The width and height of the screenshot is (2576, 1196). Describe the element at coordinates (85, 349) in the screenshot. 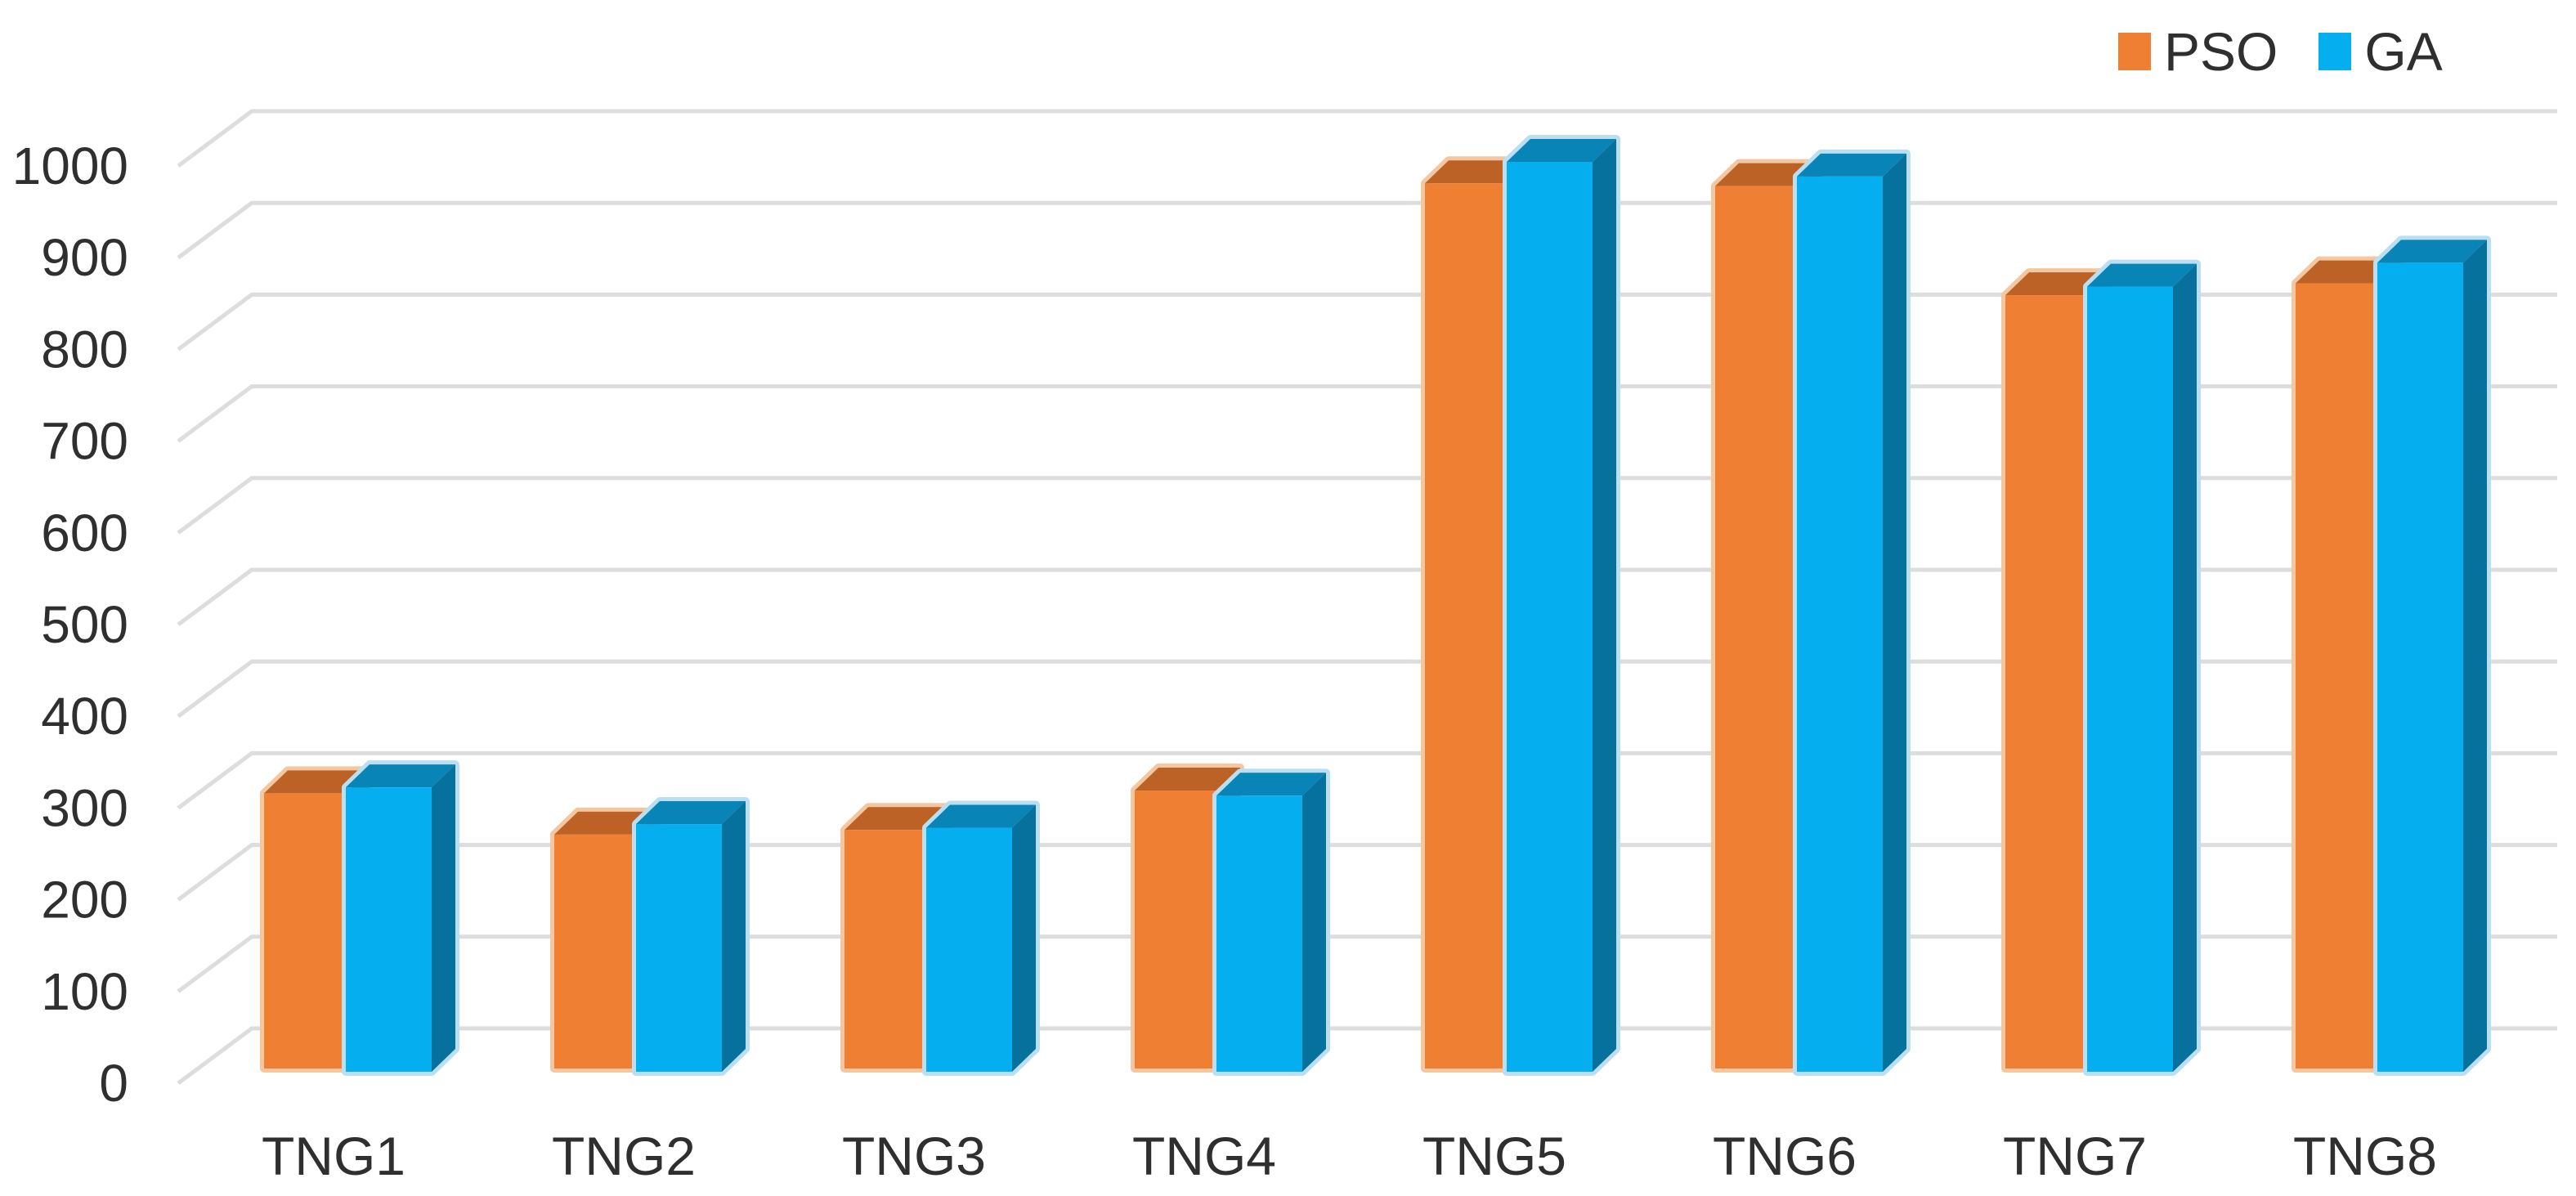

I see `y-axis-tick-label: 800` at that location.